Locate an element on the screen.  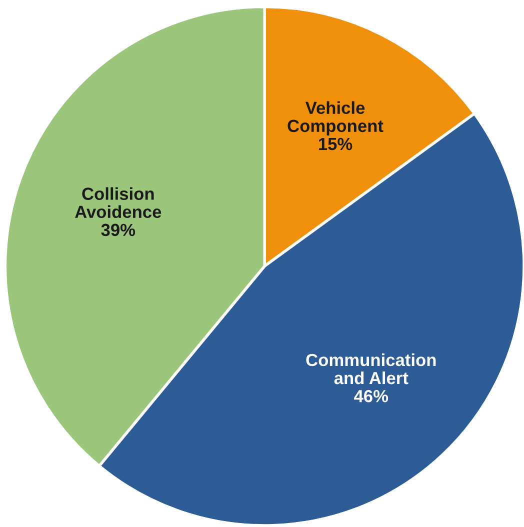
slice-label: Vehicle Component is located at coordinates (336, 118).